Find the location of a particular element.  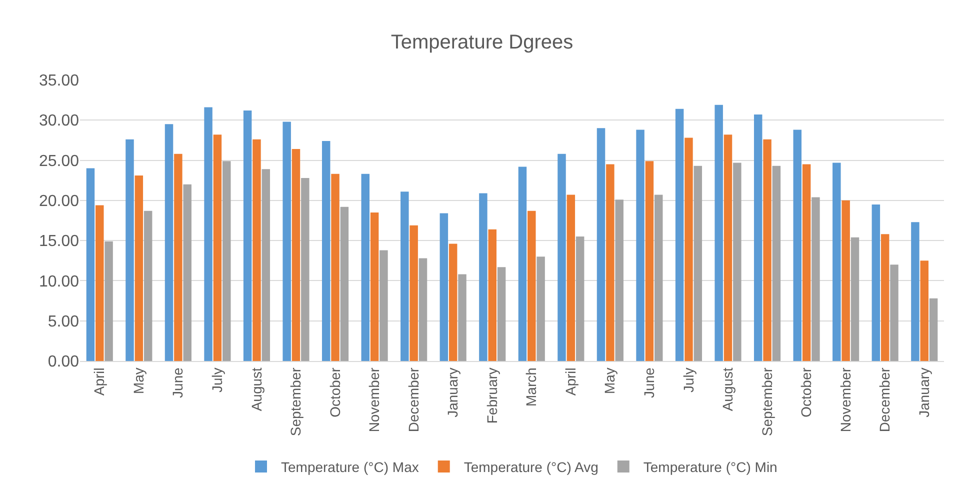

y-tick-label: 0.00 is located at coordinates (64, 362).